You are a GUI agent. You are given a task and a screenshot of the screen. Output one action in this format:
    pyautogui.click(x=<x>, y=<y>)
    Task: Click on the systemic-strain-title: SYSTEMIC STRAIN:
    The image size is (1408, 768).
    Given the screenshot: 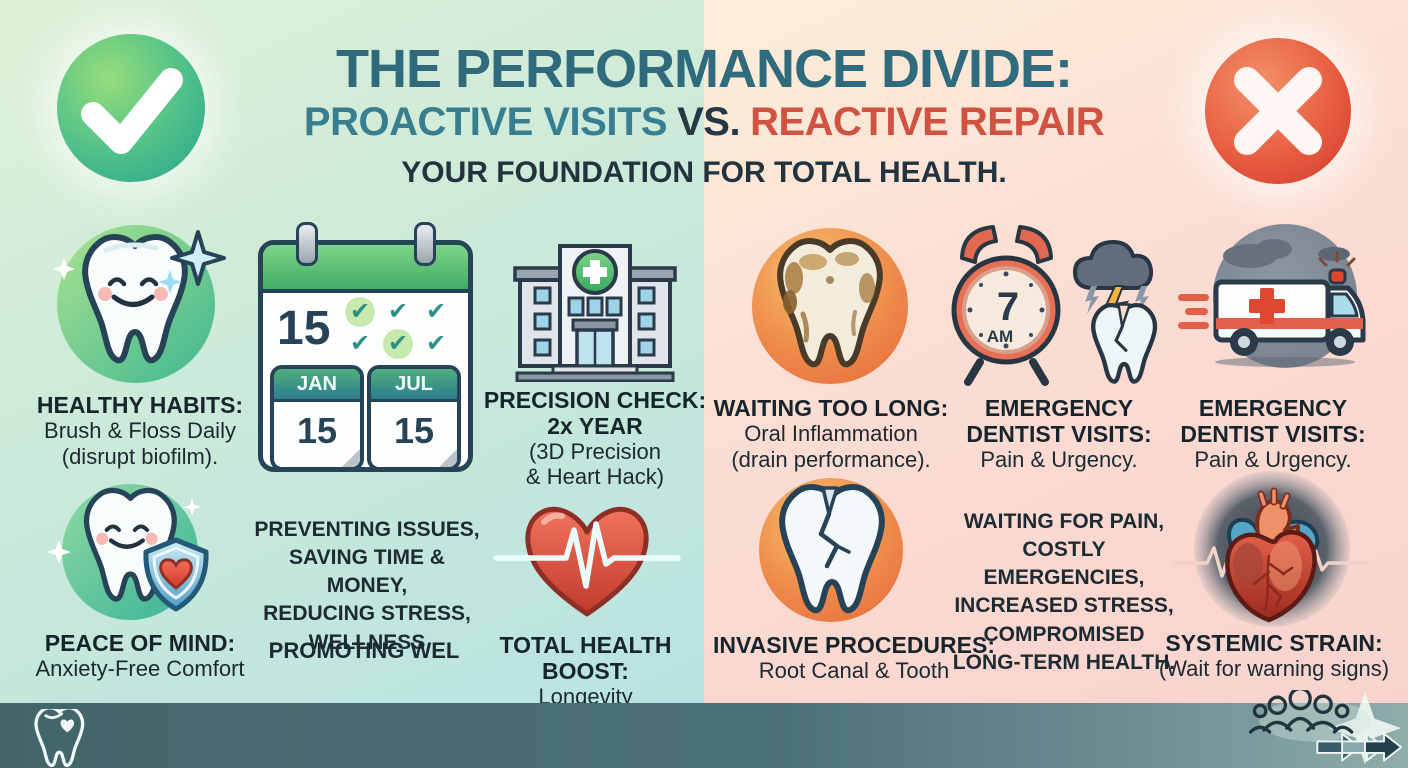 What is the action you would take?
    pyautogui.click(x=1274, y=643)
    